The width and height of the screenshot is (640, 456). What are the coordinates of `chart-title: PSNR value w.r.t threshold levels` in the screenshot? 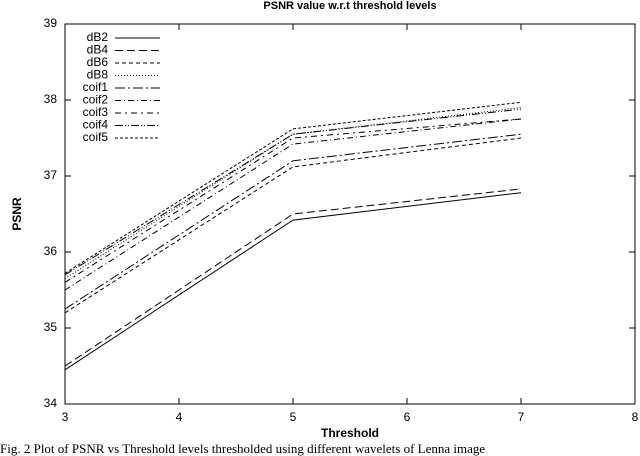 It's located at (349, 6).